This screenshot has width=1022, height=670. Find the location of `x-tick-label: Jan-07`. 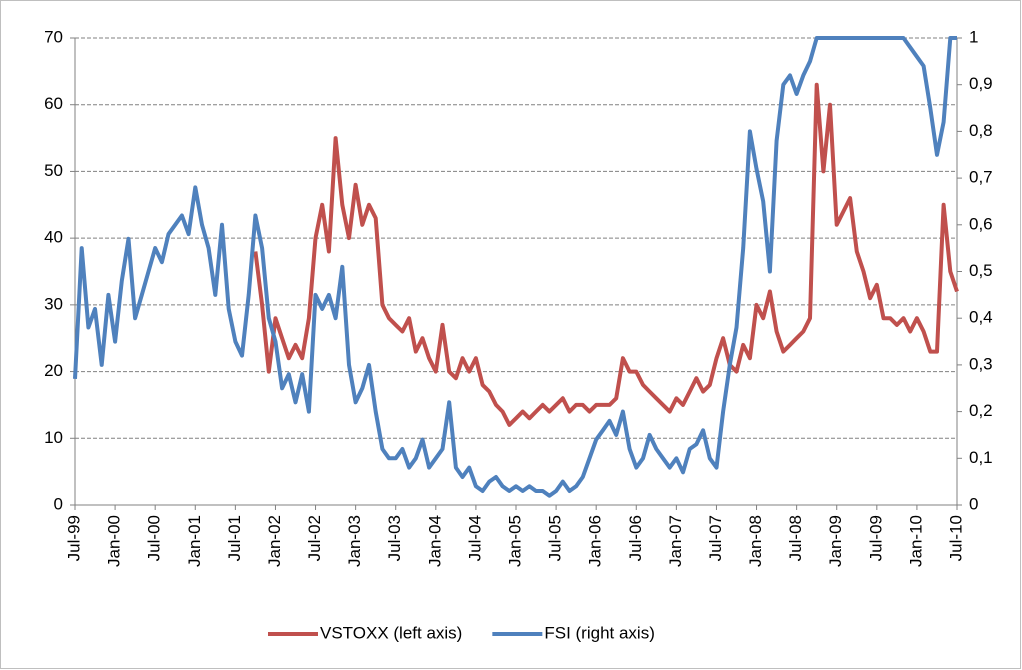

x-tick-label: Jan-07 is located at coordinates (675, 541).